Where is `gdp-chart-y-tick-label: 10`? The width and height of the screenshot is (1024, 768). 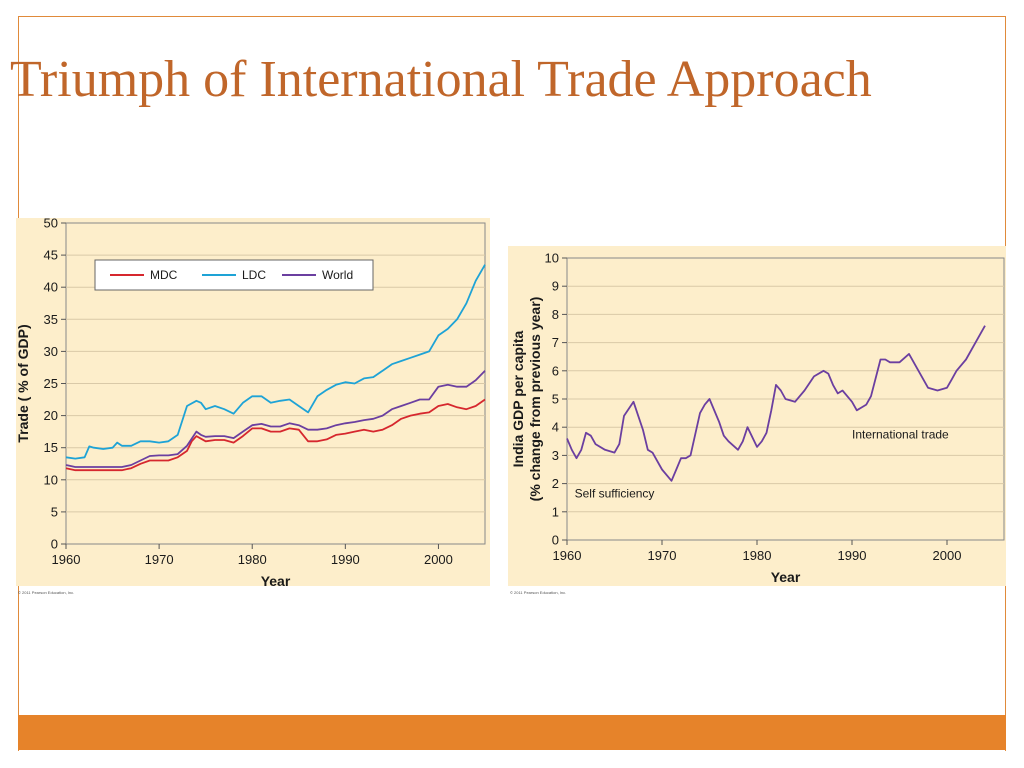 gdp-chart-y-tick-label: 10 is located at coordinates (552, 258).